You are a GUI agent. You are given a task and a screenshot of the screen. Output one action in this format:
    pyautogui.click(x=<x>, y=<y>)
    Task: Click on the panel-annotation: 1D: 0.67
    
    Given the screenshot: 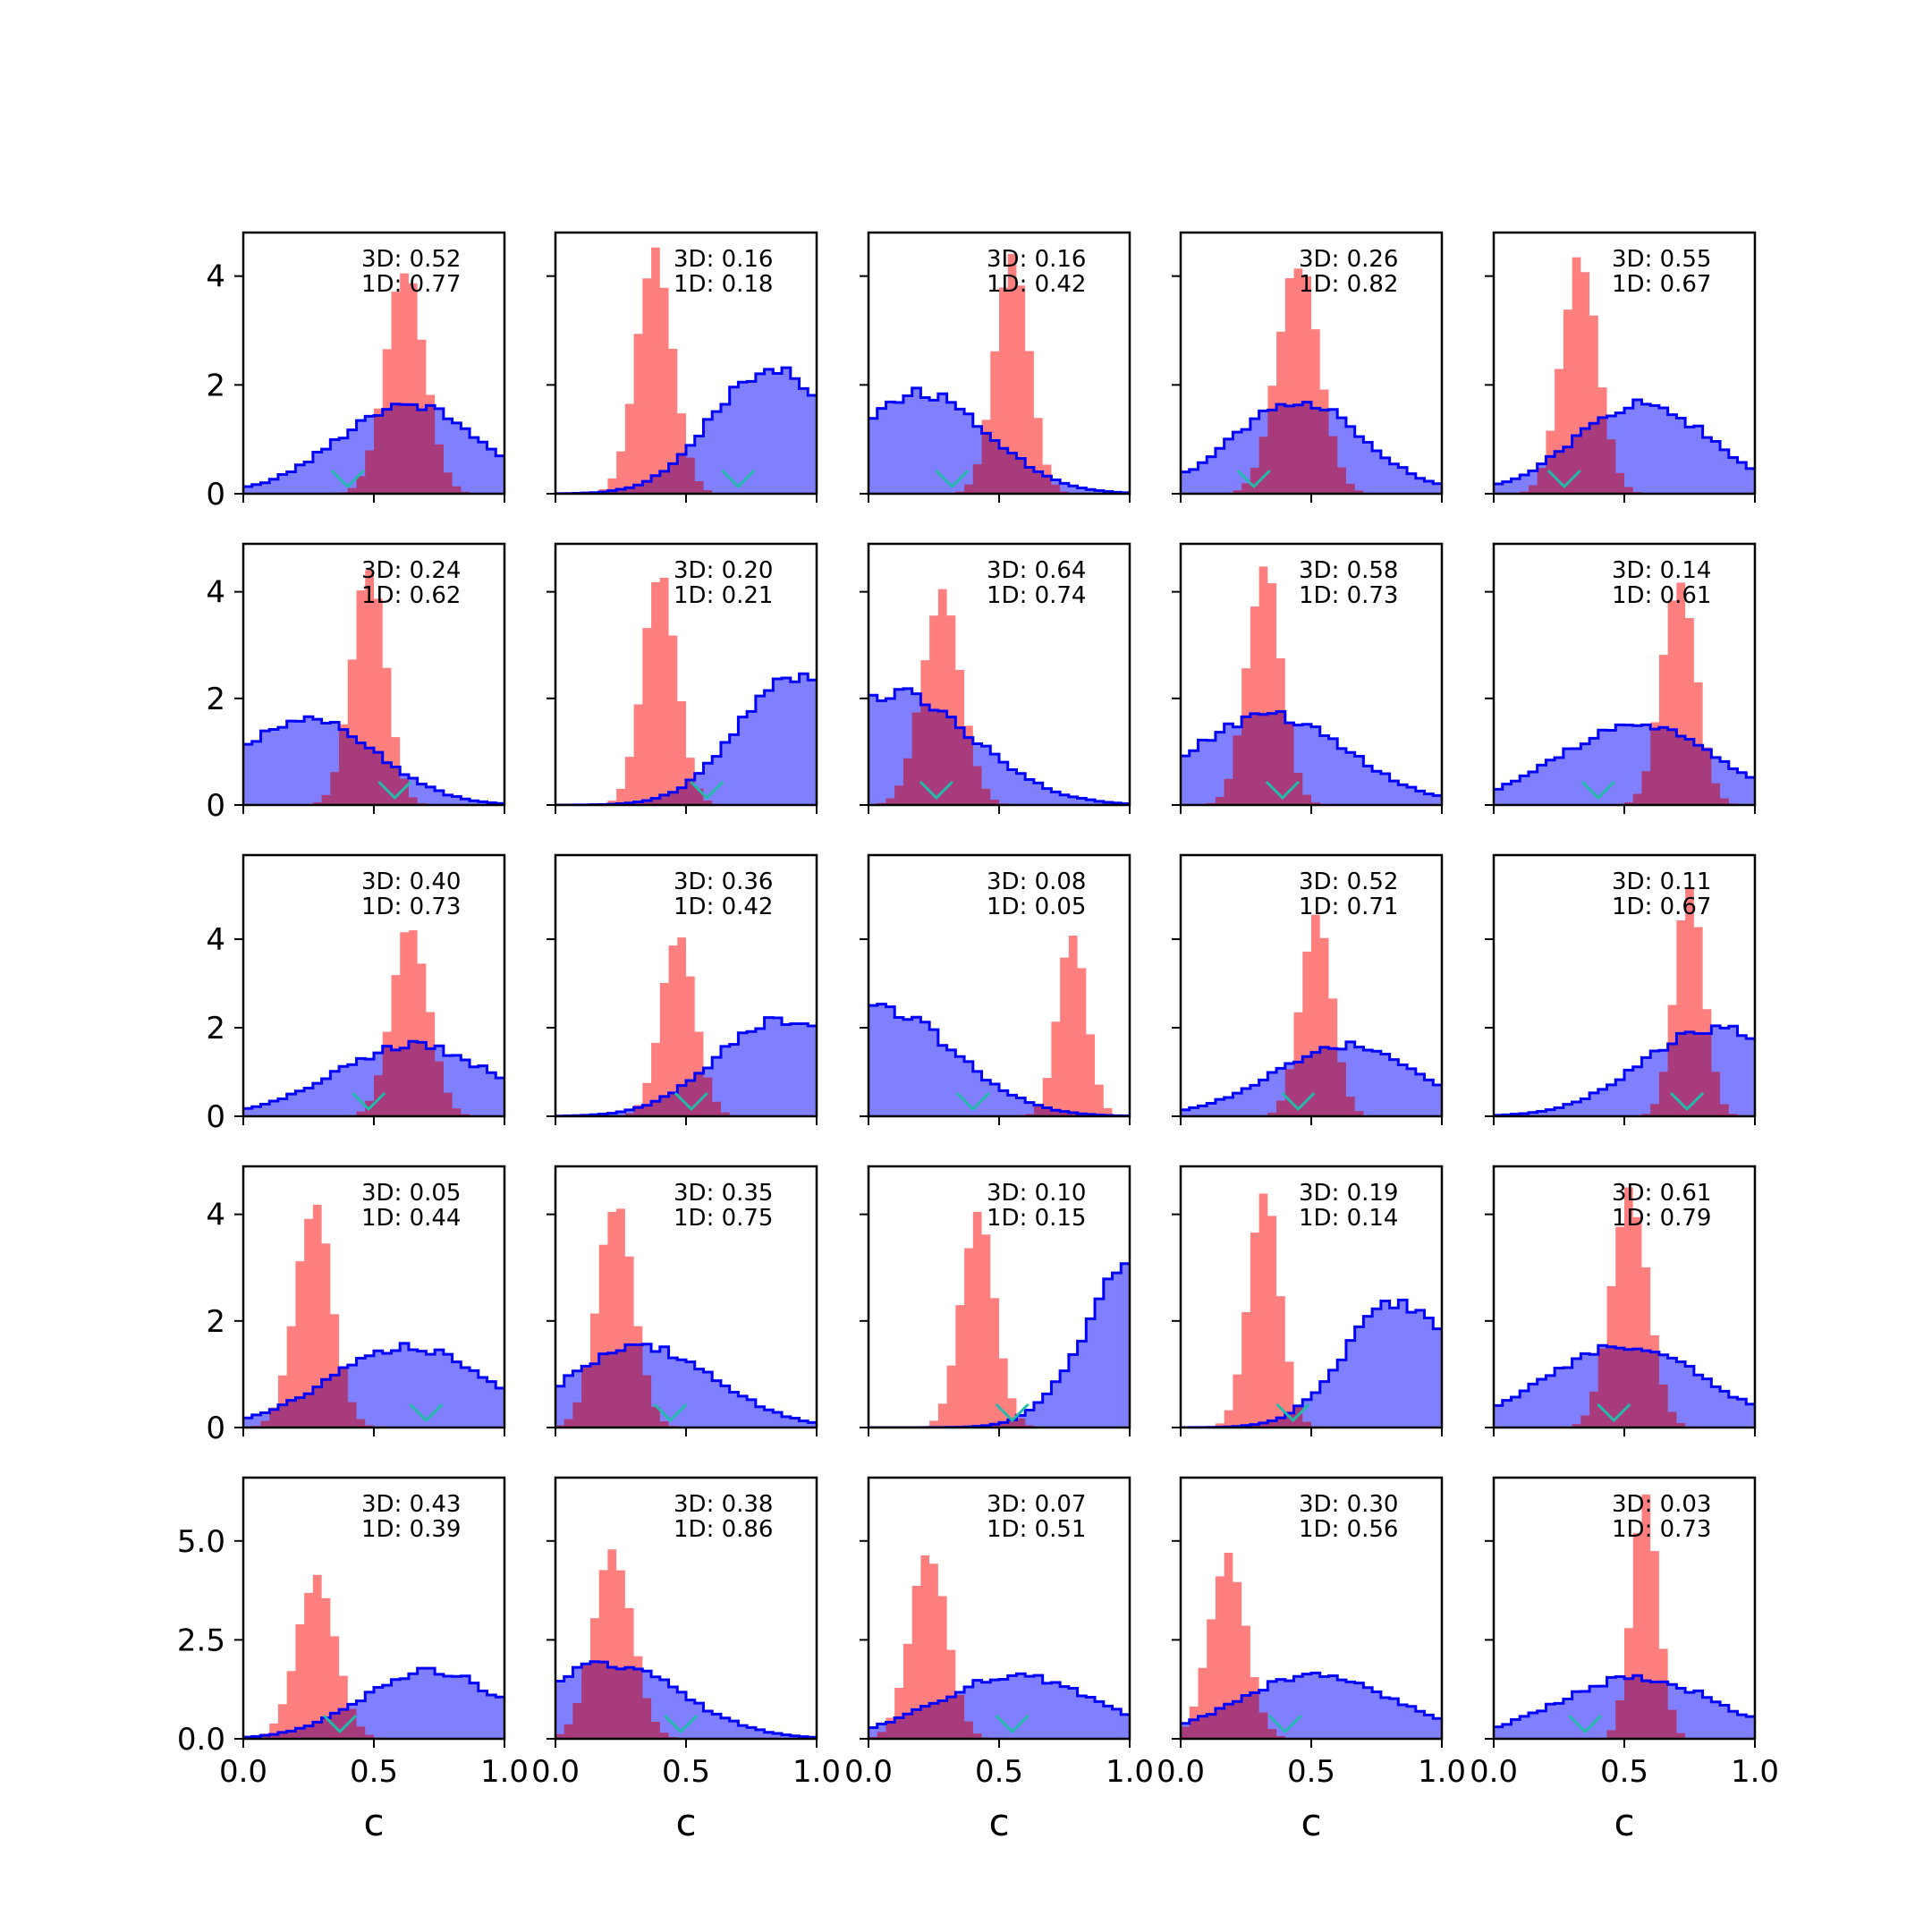 What is the action you would take?
    pyautogui.click(x=1661, y=284)
    